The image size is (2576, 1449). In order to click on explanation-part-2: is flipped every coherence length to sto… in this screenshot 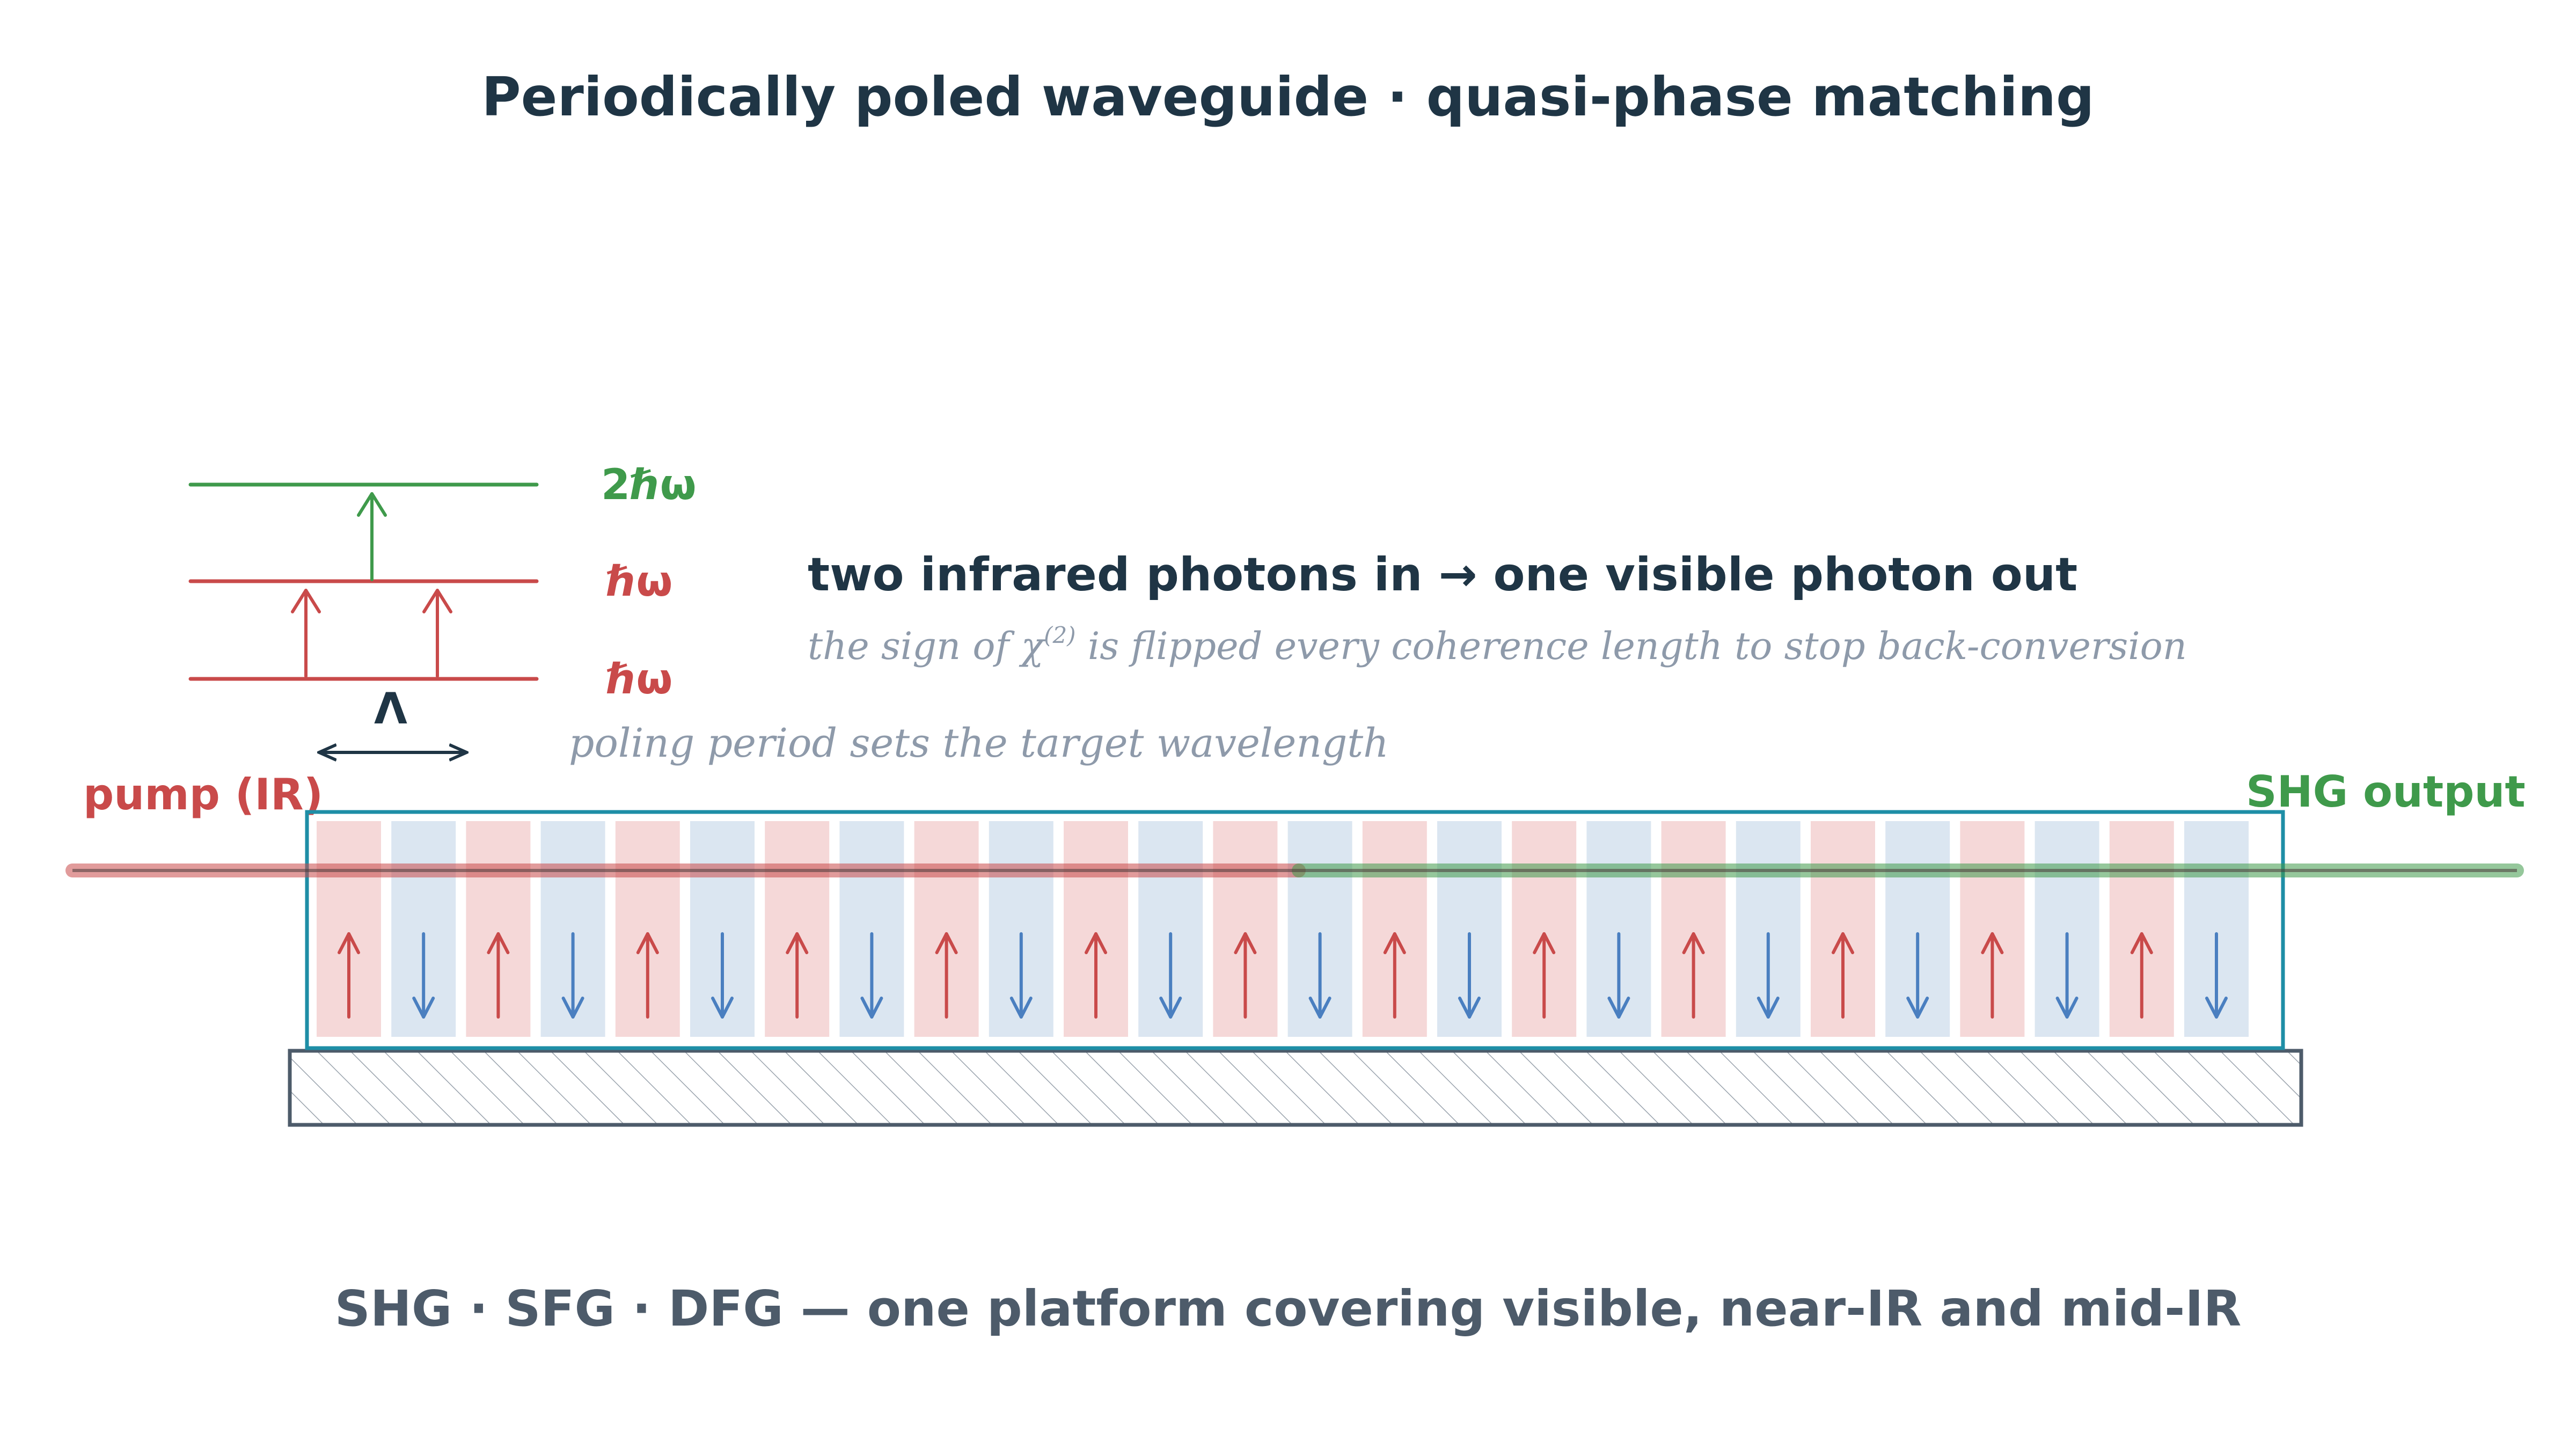, I will do `click(1631, 646)`.